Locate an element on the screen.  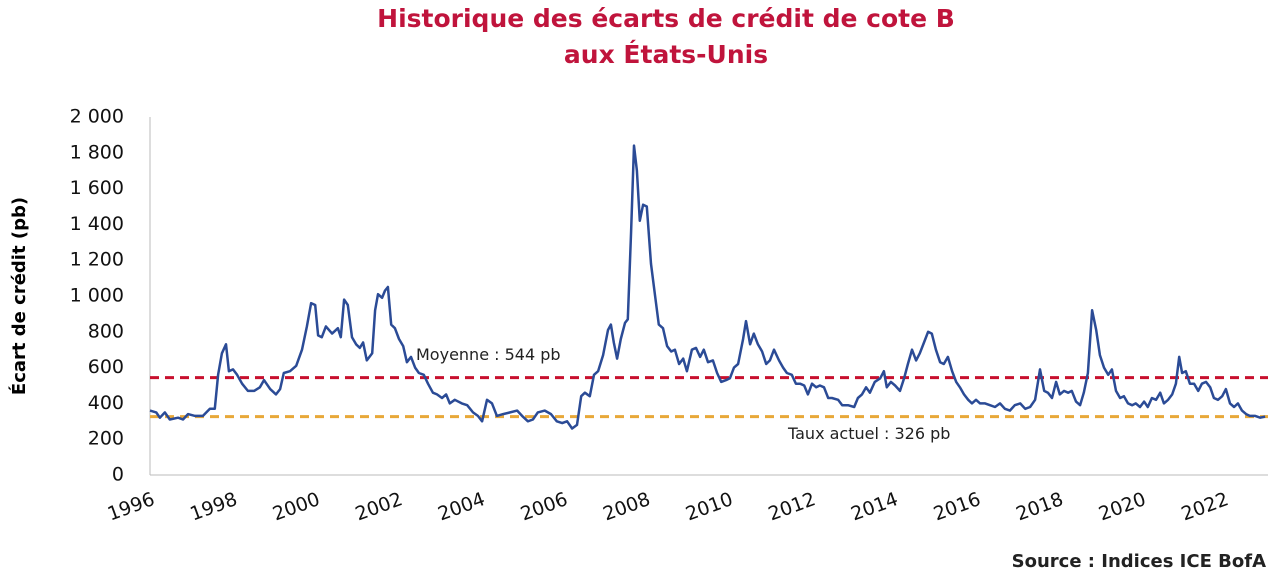
x-tick-label: 2002 is located at coordinates (378, 506).